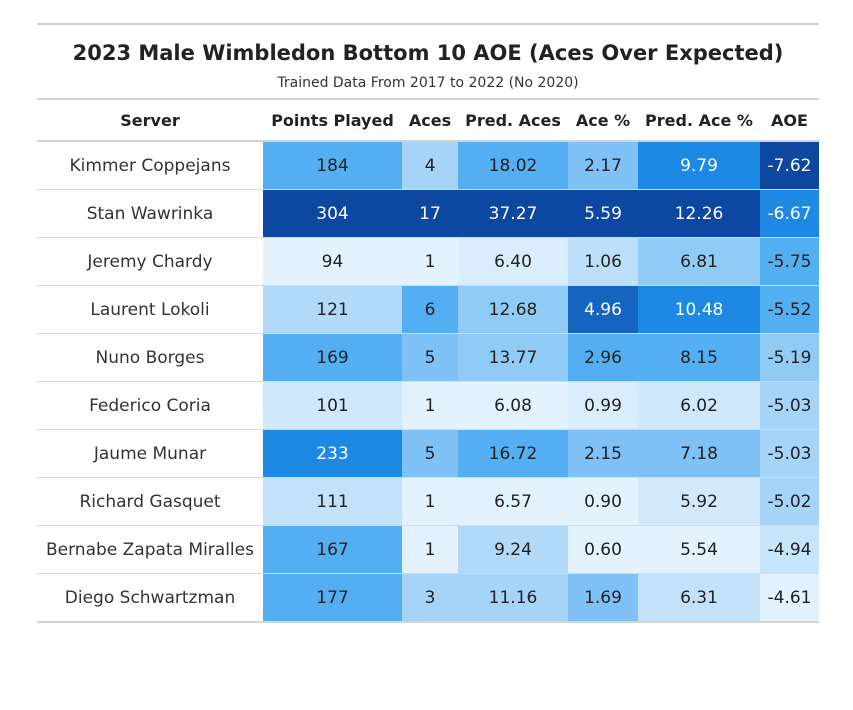  I want to click on cell-pred-ace-pct: 5.54, so click(699, 549).